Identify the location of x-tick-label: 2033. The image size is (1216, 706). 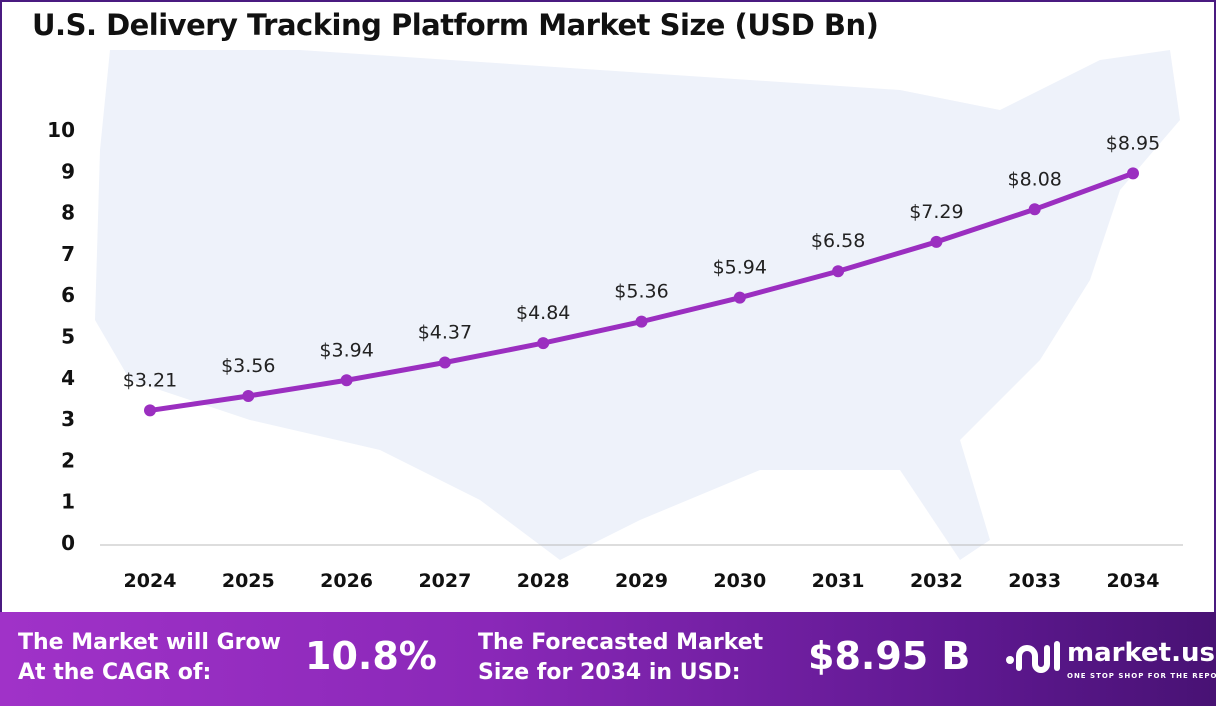
(1034, 581).